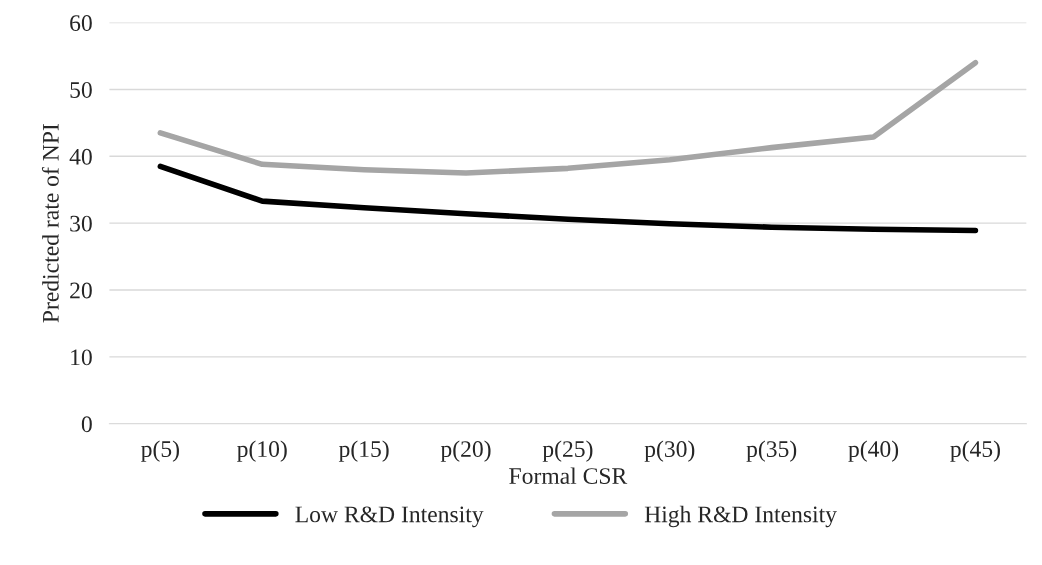 This screenshot has height=565, width=1042. Describe the element at coordinates (975, 451) in the screenshot. I see `x-tick-label: p(45)` at that location.